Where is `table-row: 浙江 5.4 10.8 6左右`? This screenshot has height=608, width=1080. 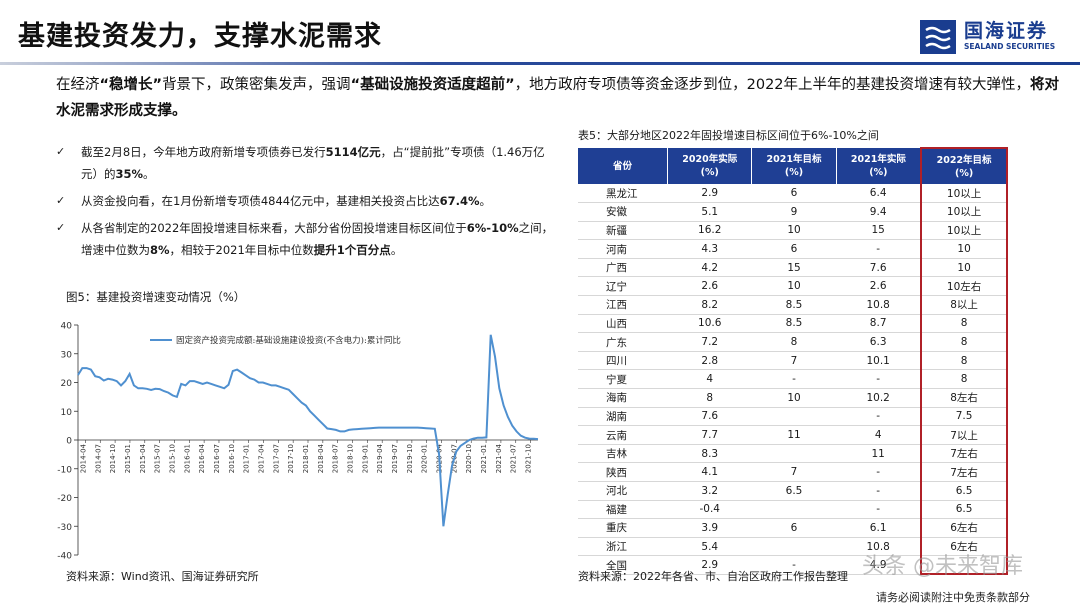 table-row: 浙江 5.4 10.8 6左右 is located at coordinates (793, 547).